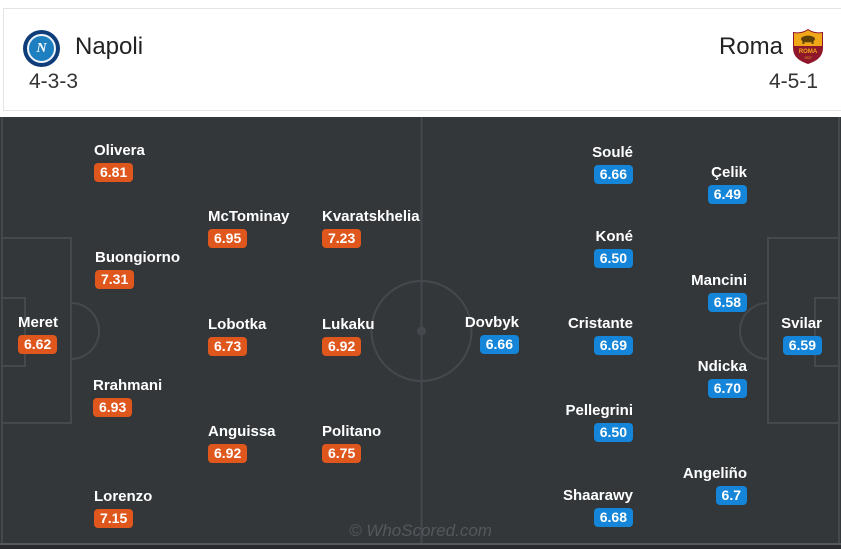  What do you see at coordinates (492, 334) in the screenshot?
I see `player-block: Dovbyk 6.66` at bounding box center [492, 334].